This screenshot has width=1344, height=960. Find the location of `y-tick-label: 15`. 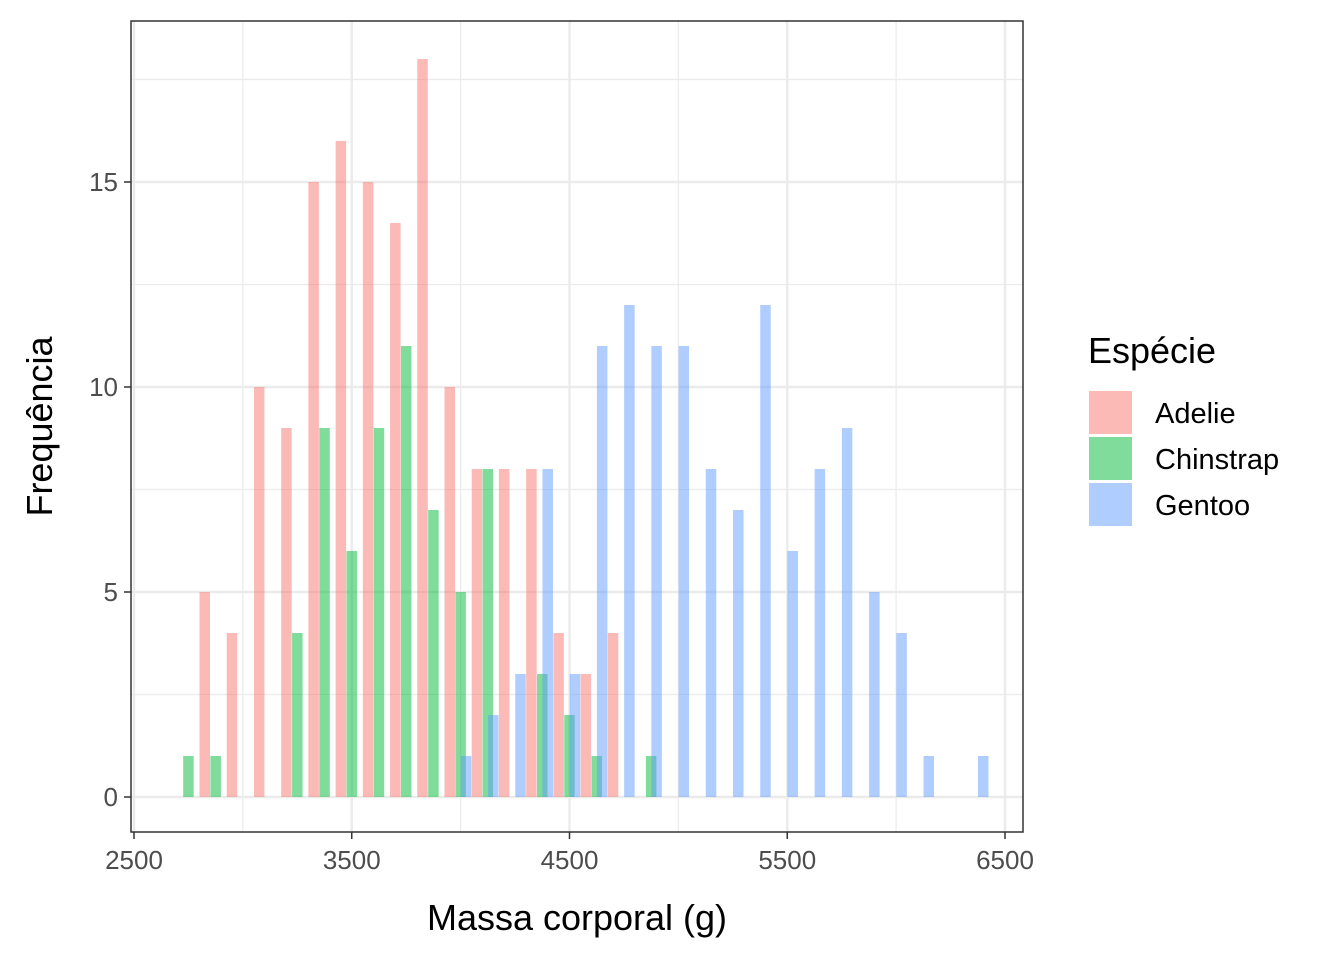

y-tick-label: 15 is located at coordinates (103, 182).